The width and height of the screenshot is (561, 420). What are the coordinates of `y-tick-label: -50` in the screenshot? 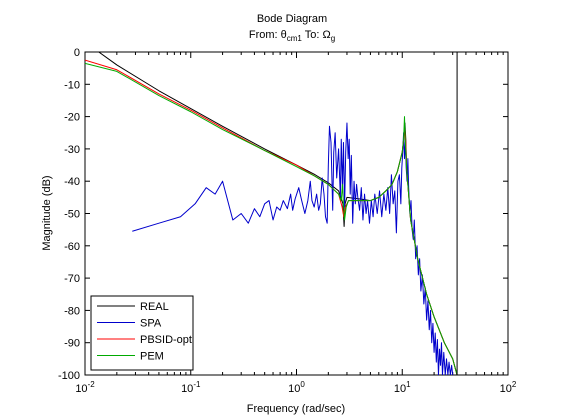 It's located at (72, 215).